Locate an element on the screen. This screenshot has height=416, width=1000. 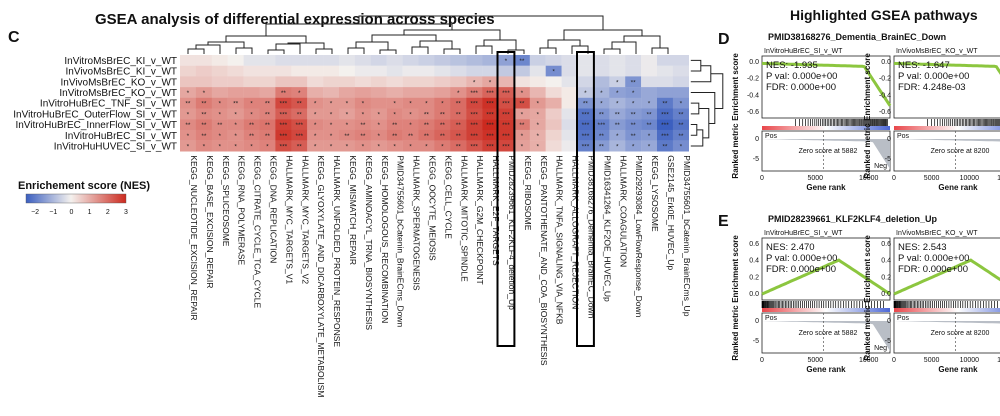
rm-ylabel: Ranked metric is located at coordinates (867, 151).